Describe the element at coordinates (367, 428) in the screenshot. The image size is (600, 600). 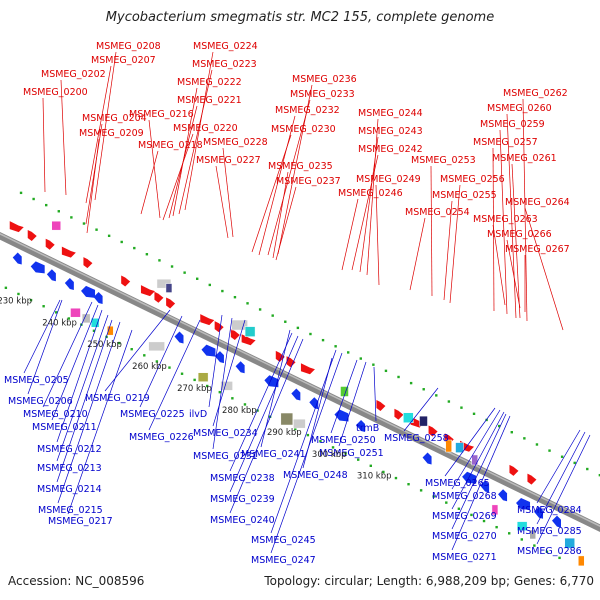
I see `bottom-gene-label: trmB` at that location.